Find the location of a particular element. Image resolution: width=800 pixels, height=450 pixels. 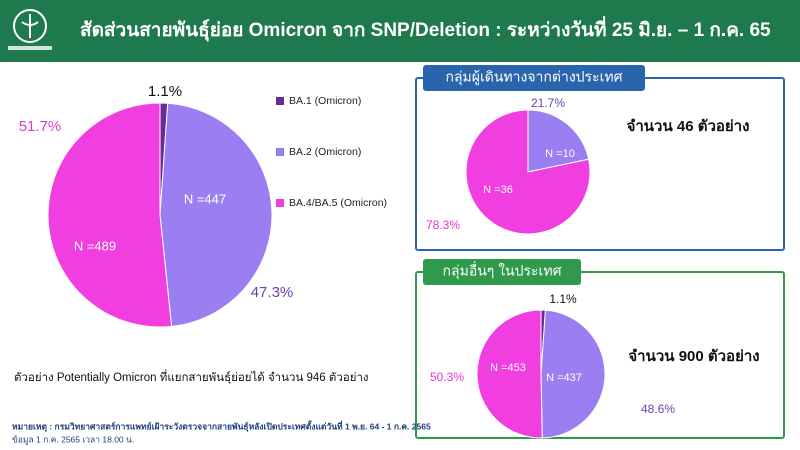

legend-label: BA.2 (Omicron) is located at coordinates (325, 152).